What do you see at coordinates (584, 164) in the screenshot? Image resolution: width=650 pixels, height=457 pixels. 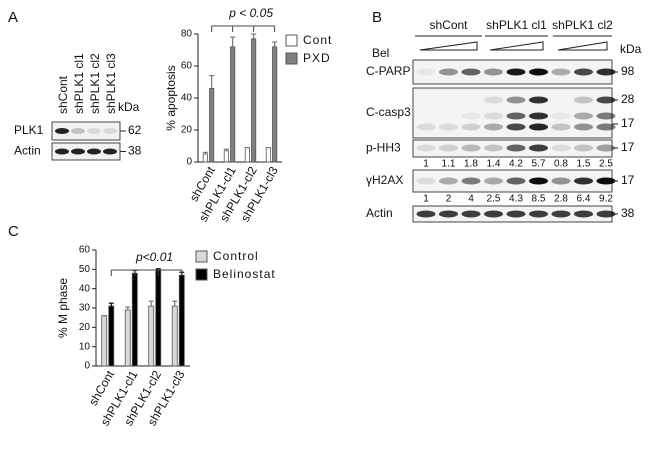 I see `quantification: 1.5` at bounding box center [584, 164].